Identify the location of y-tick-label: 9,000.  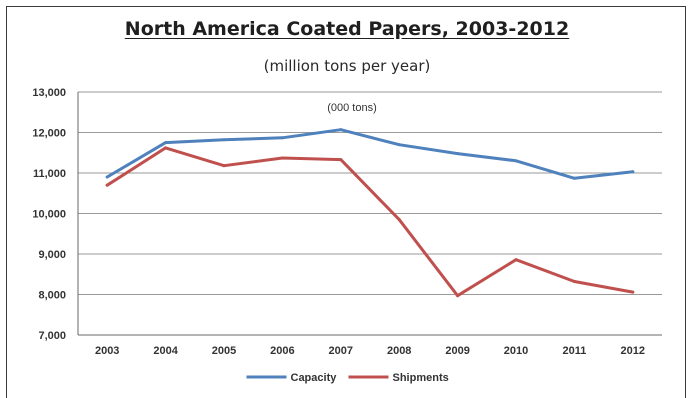
(52, 255).